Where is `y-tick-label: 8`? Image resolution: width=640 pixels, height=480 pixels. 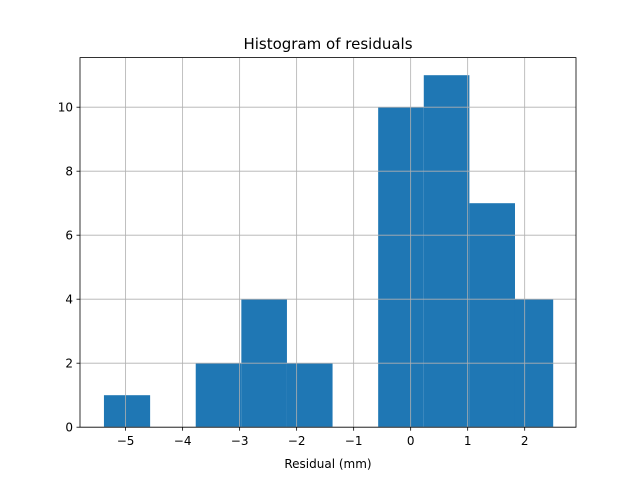
y-tick-label: 8 is located at coordinates (69, 172).